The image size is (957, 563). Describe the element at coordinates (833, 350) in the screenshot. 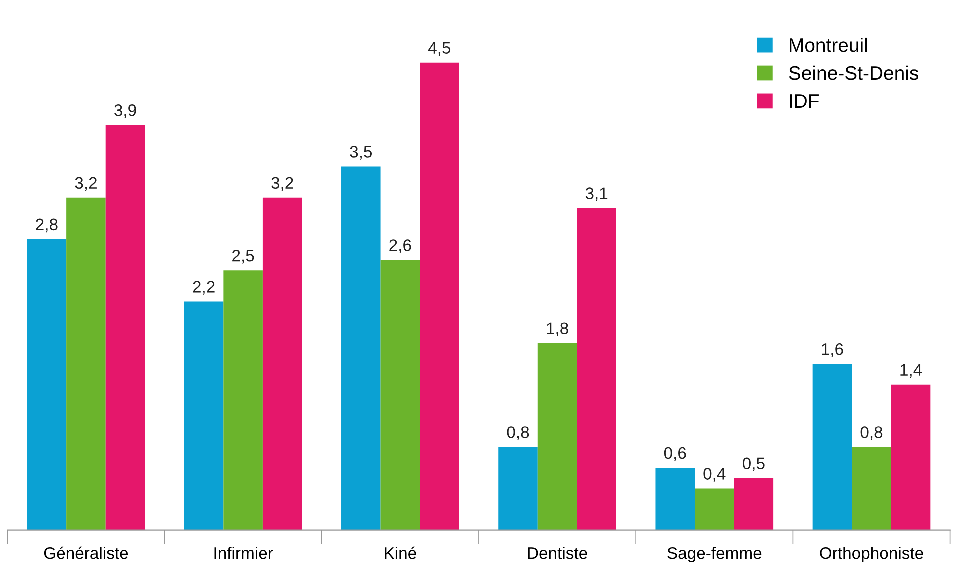

I see `data-label: 1,6` at that location.